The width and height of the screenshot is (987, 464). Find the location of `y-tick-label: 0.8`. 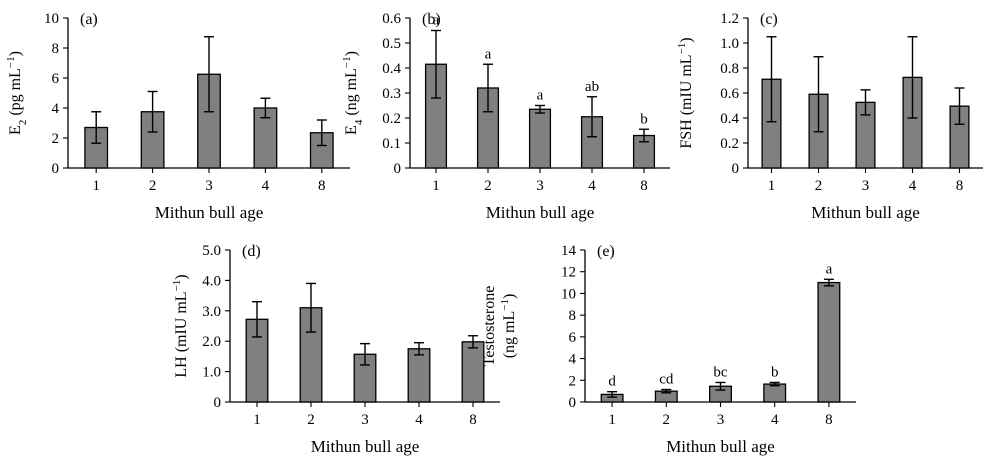

y-tick-label: 0.8 is located at coordinates (729, 69).